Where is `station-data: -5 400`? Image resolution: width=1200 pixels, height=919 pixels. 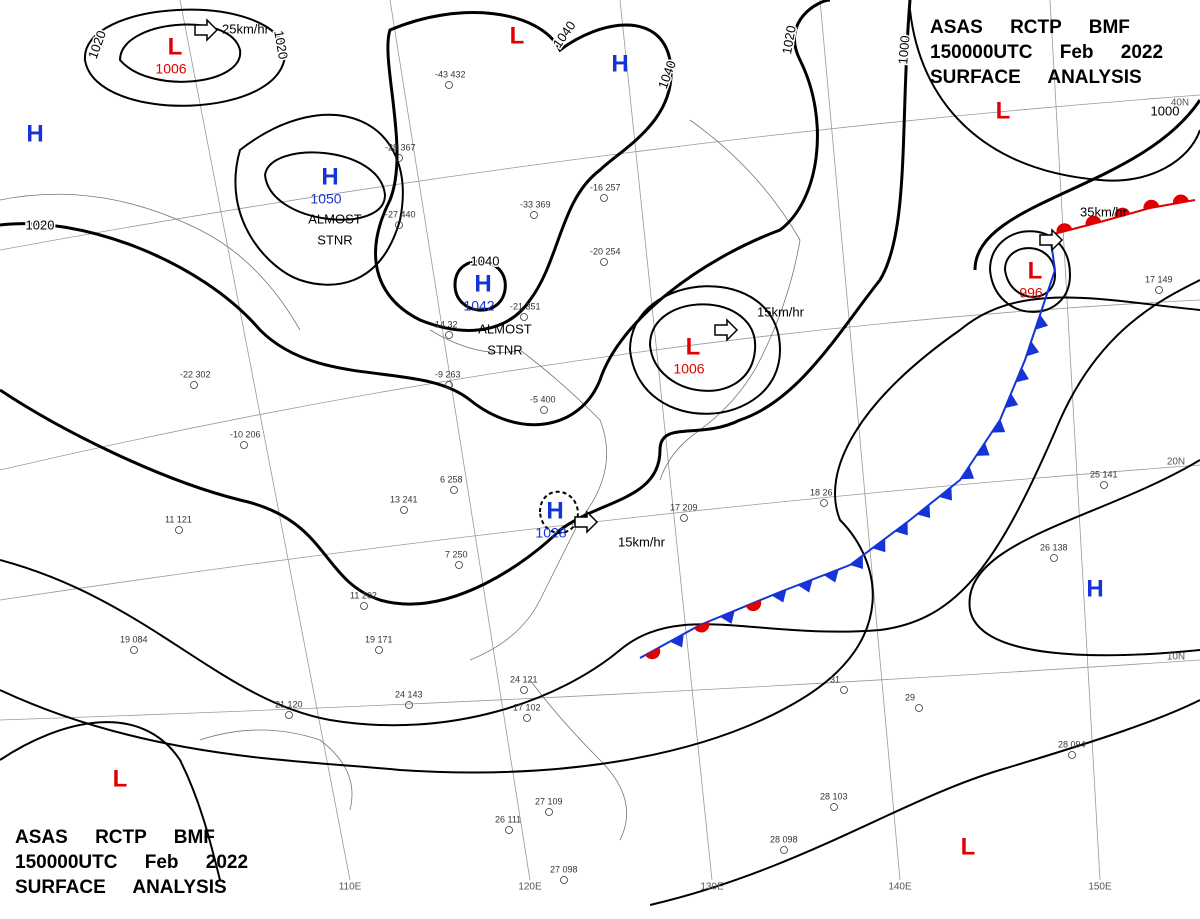 station-data: -5 400 is located at coordinates (543, 399).